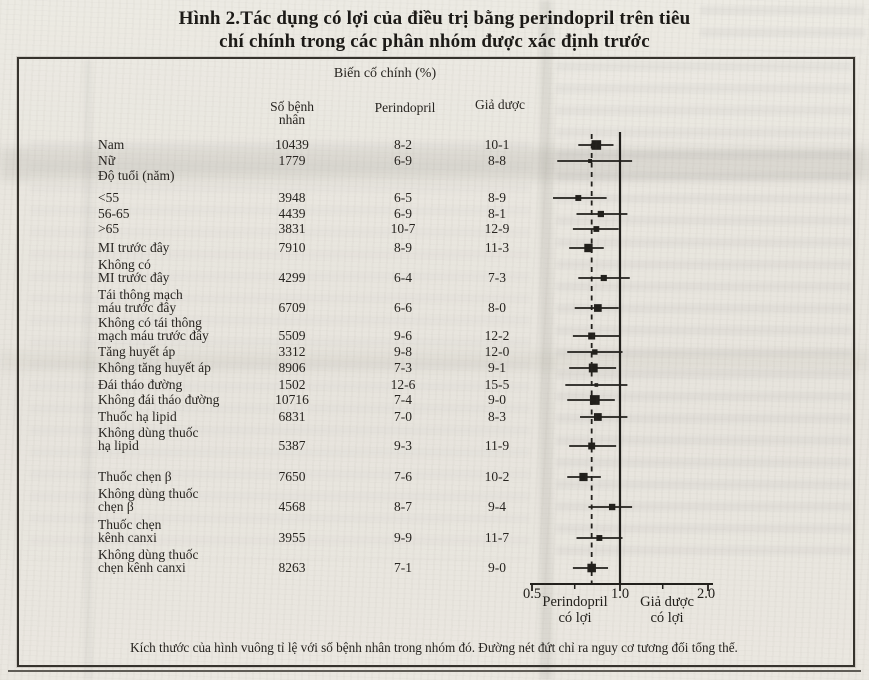 Image resolution: width=869 pixels, height=680 pixels. Describe the element at coordinates (497, 247) in the screenshot. I see `cell-placebo-rate: 11-3` at that location.